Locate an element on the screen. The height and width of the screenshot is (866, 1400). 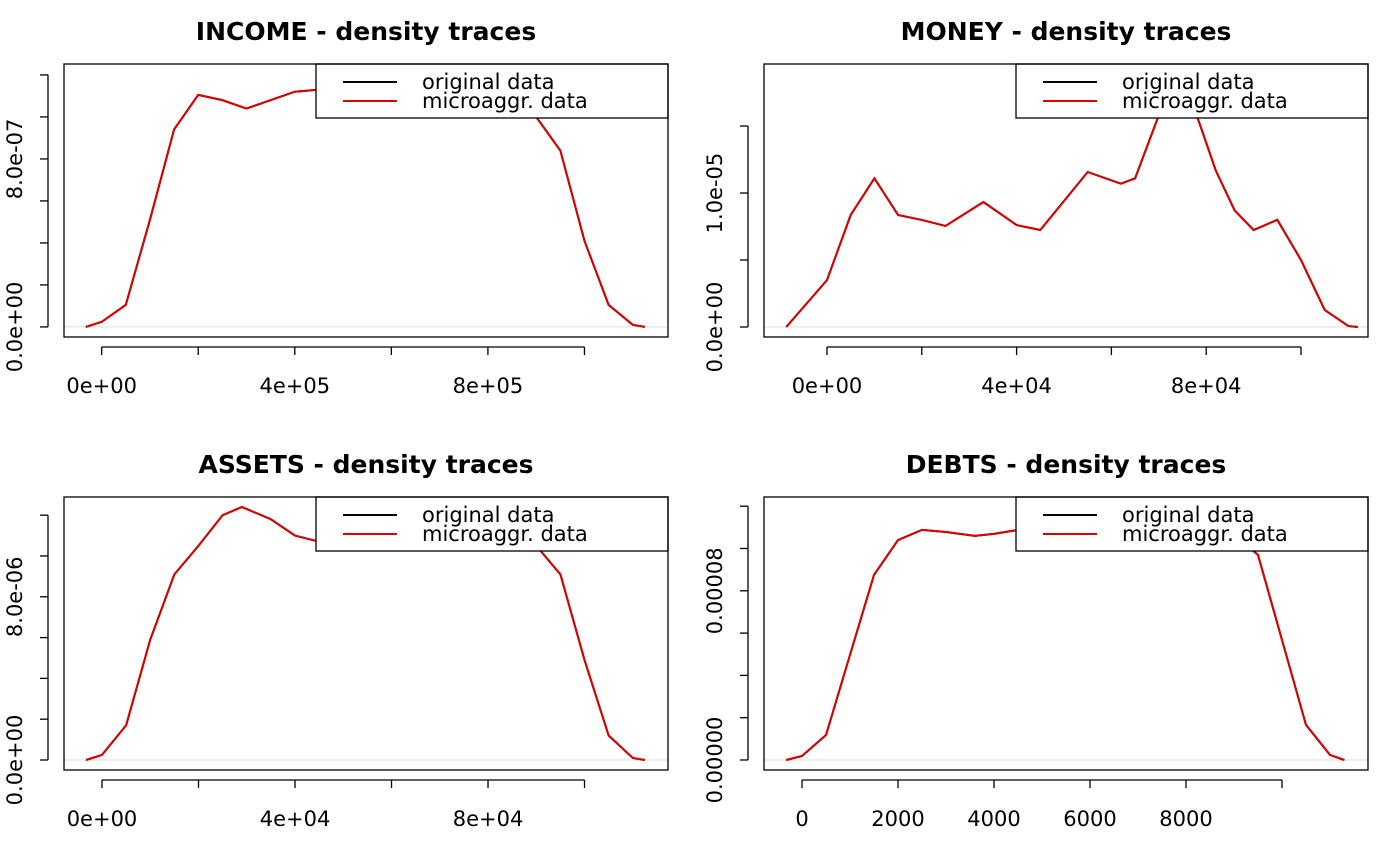
chart-title: DEBTS - density traces is located at coordinates (1066, 464).